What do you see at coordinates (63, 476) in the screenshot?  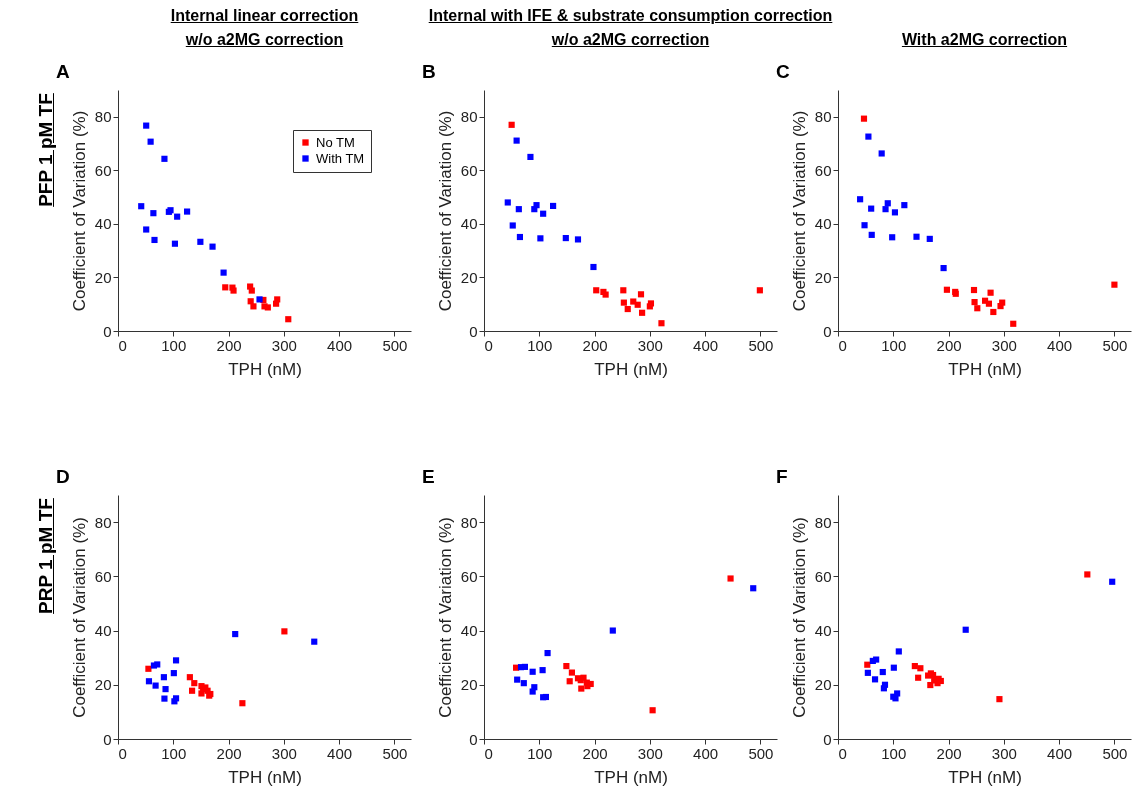 I see `chart-title: D` at bounding box center [63, 476].